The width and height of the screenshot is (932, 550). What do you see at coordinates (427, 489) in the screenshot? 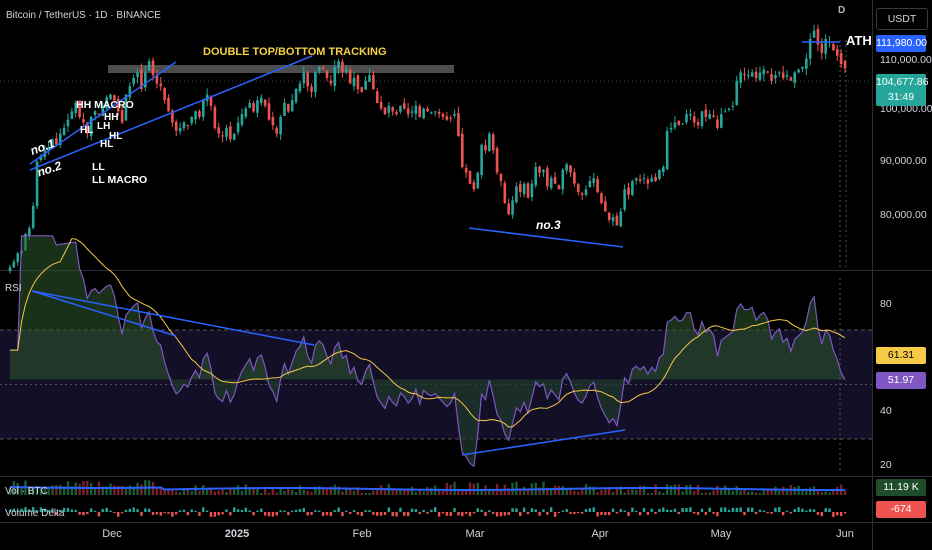
I see `volume-ma-line` at bounding box center [427, 489].